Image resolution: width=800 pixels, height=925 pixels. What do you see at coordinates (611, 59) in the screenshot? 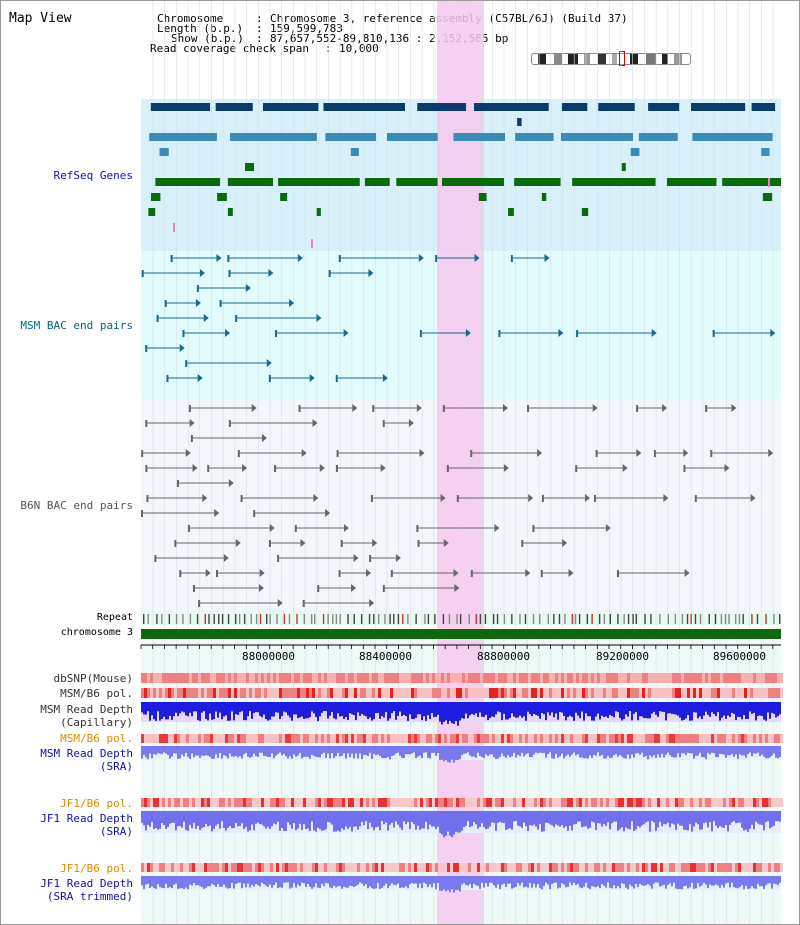
I see `chromosome-ideogram` at bounding box center [611, 59].